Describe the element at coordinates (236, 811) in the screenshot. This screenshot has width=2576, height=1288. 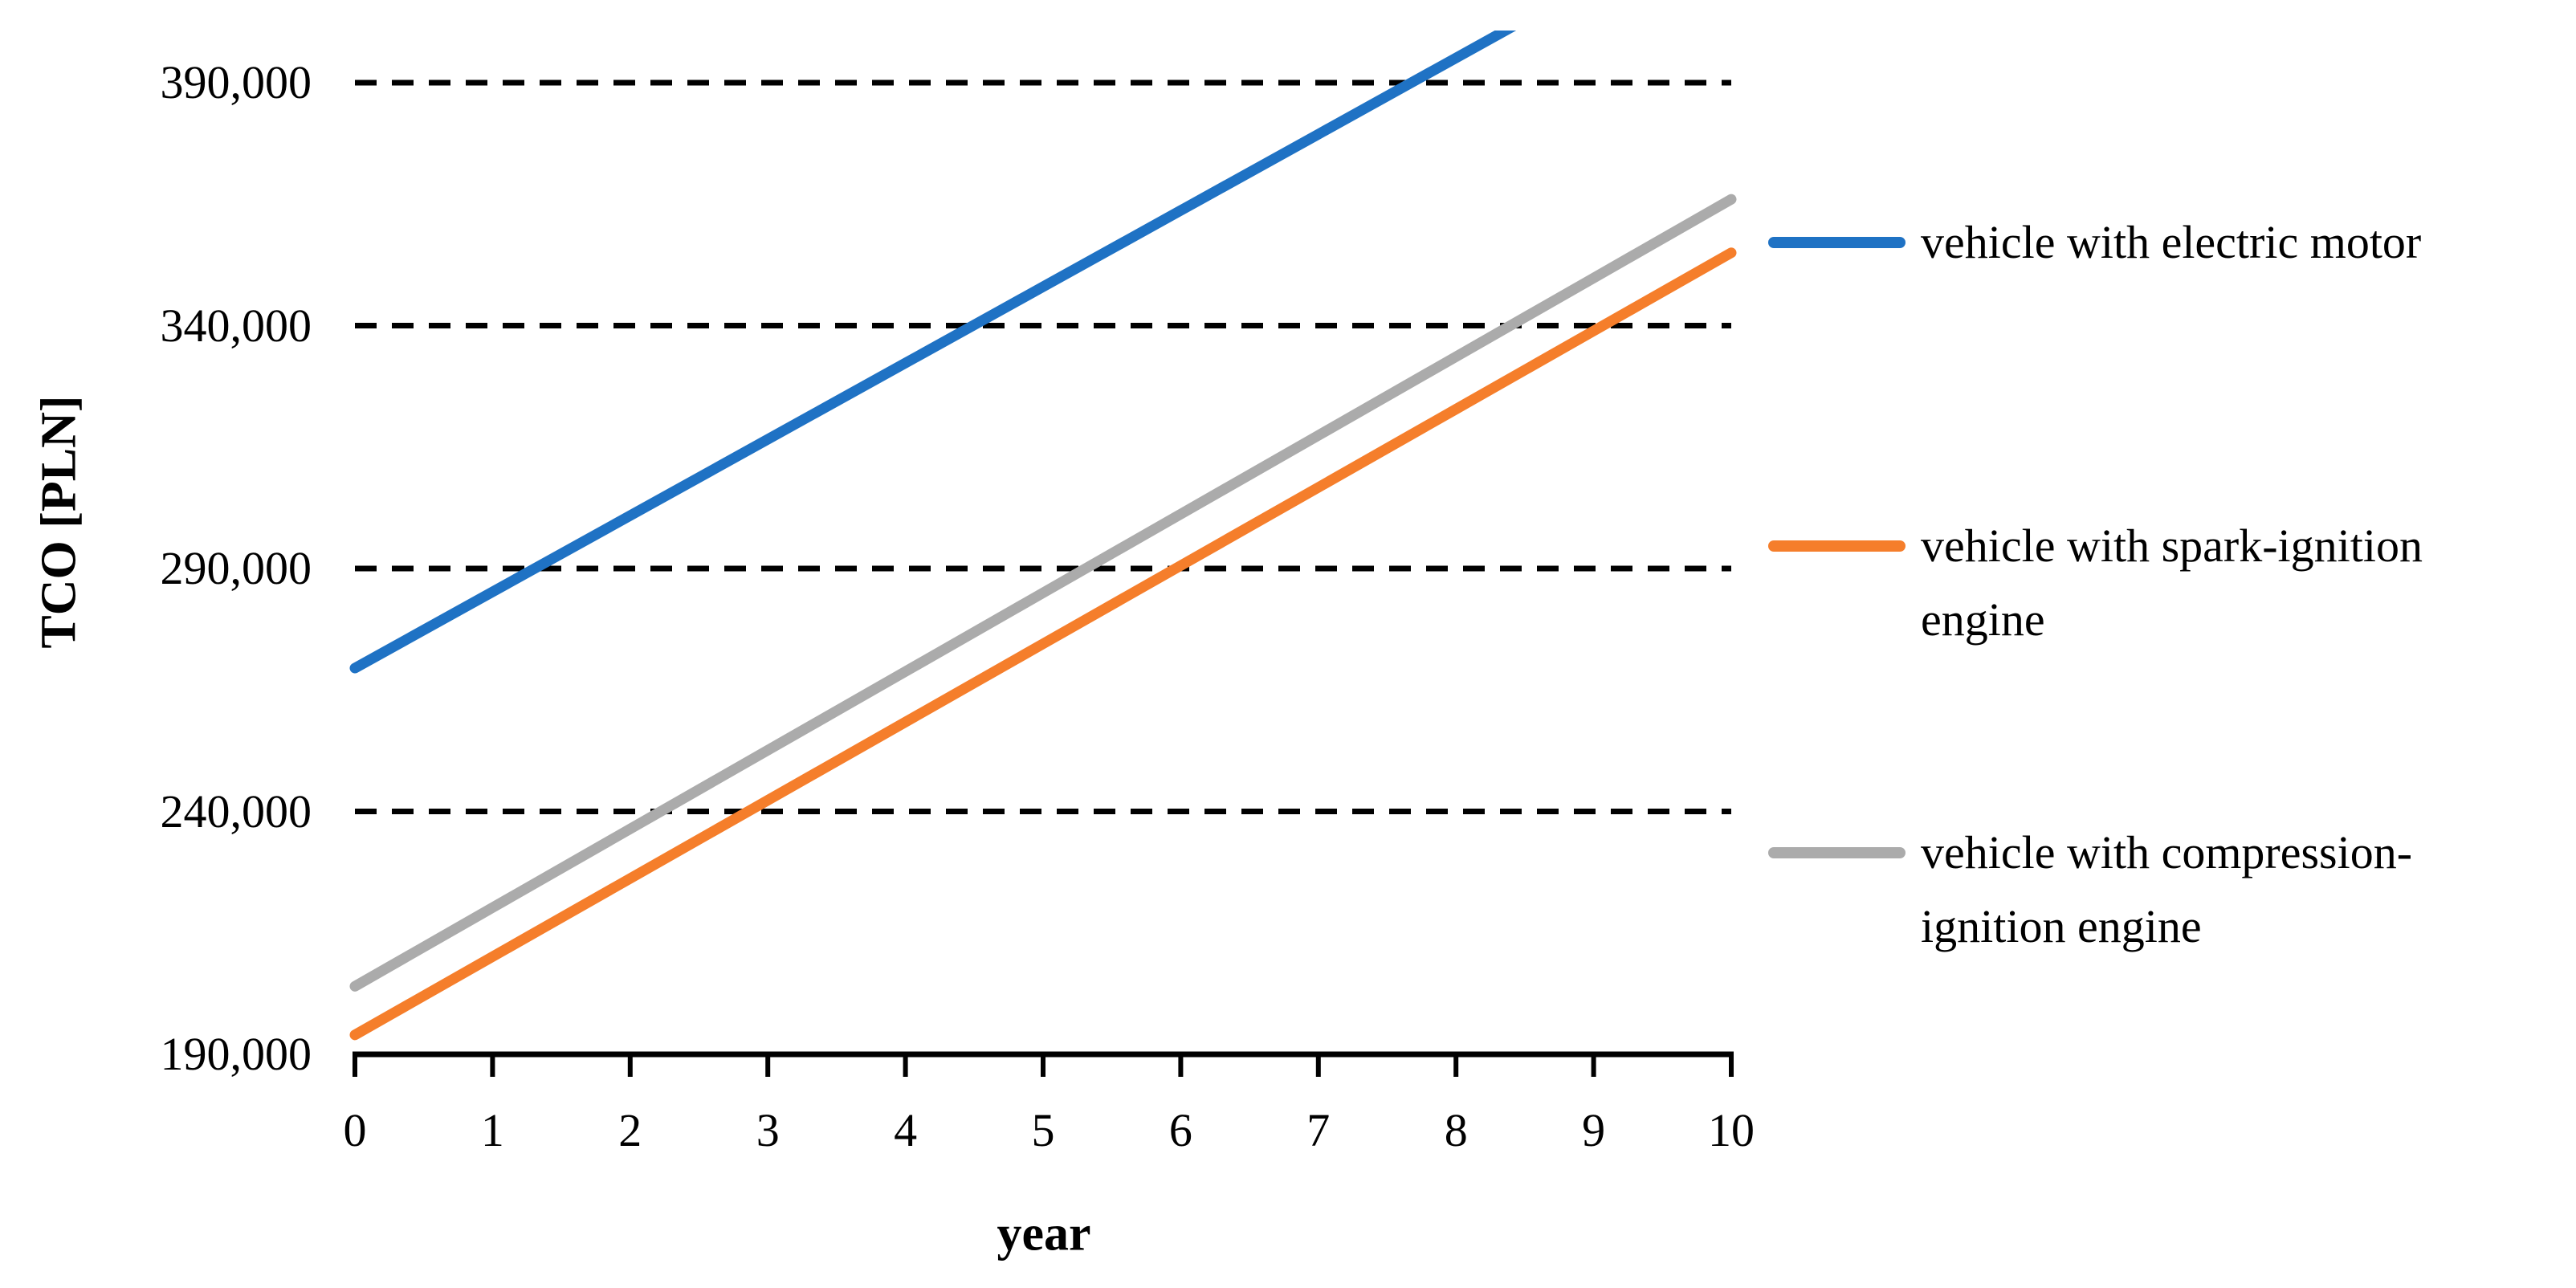
I see `y-tick-label-240000: 240,000` at that location.